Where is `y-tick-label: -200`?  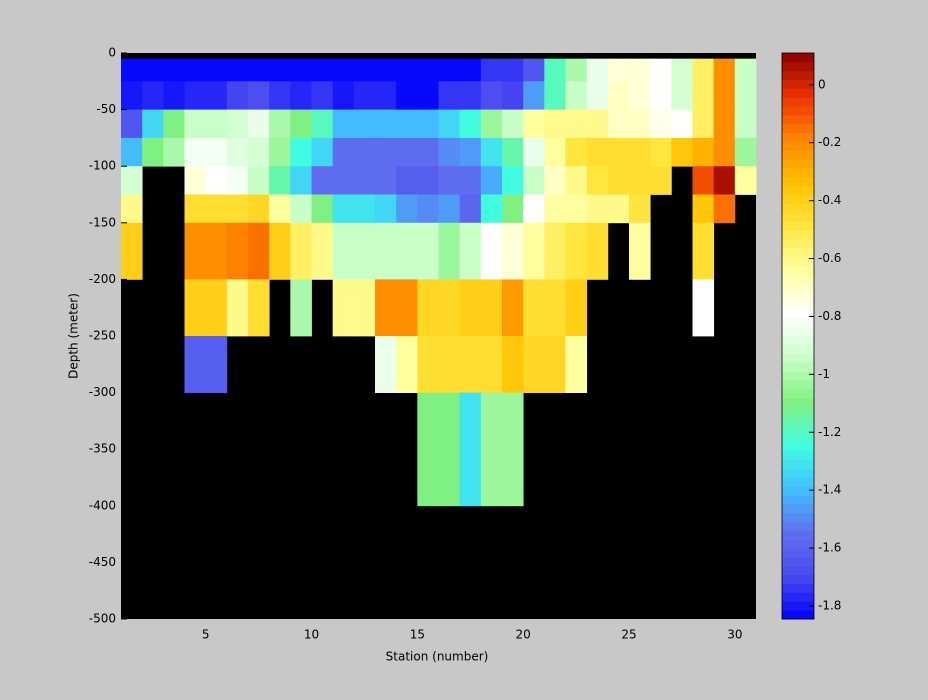
y-tick-label: -200 is located at coordinates (102, 279).